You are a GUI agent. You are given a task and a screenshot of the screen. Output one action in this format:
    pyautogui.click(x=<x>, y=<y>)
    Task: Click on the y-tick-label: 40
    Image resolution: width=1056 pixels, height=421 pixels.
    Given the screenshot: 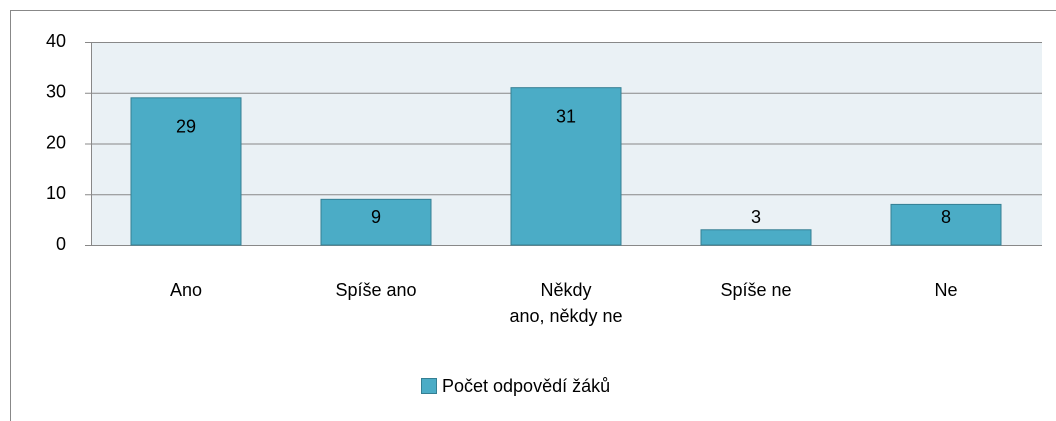 What is the action you would take?
    pyautogui.click(x=56, y=41)
    